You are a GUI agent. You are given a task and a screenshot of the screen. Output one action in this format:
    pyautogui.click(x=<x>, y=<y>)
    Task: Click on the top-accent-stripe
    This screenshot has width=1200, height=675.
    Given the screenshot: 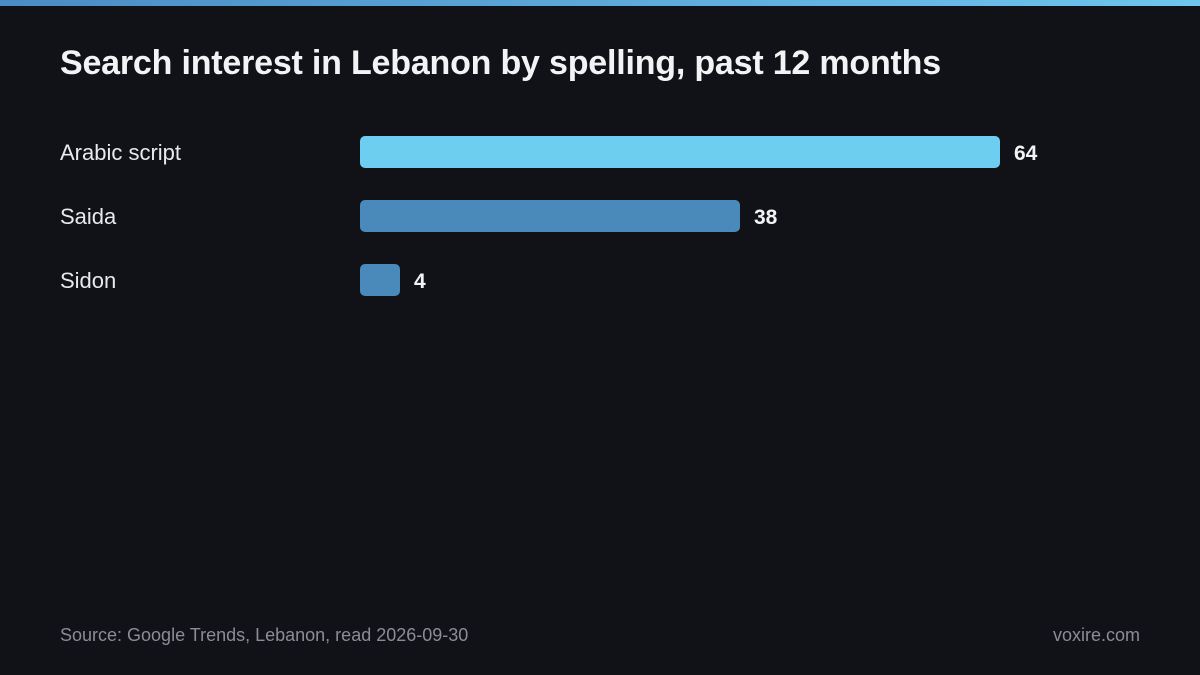 What is the action you would take?
    pyautogui.click(x=600, y=3)
    